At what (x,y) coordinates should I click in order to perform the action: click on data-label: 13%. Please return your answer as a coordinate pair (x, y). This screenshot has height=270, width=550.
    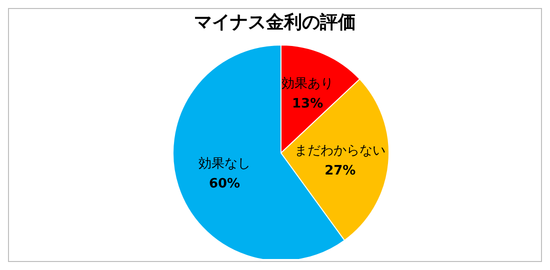
    Looking at the image, I should click on (308, 104).